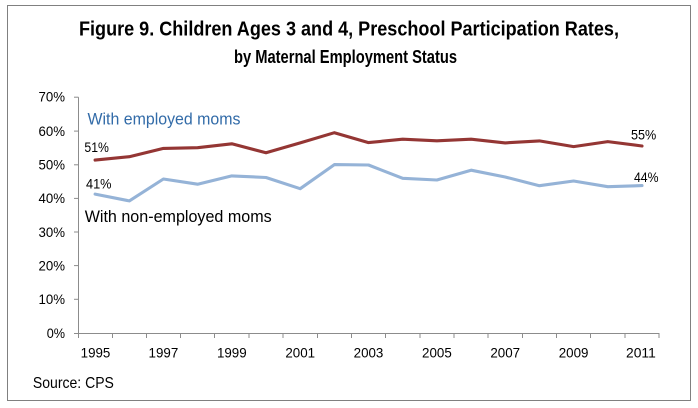  Describe the element at coordinates (56, 333) in the screenshot. I see `svg-text: 0%` at that location.